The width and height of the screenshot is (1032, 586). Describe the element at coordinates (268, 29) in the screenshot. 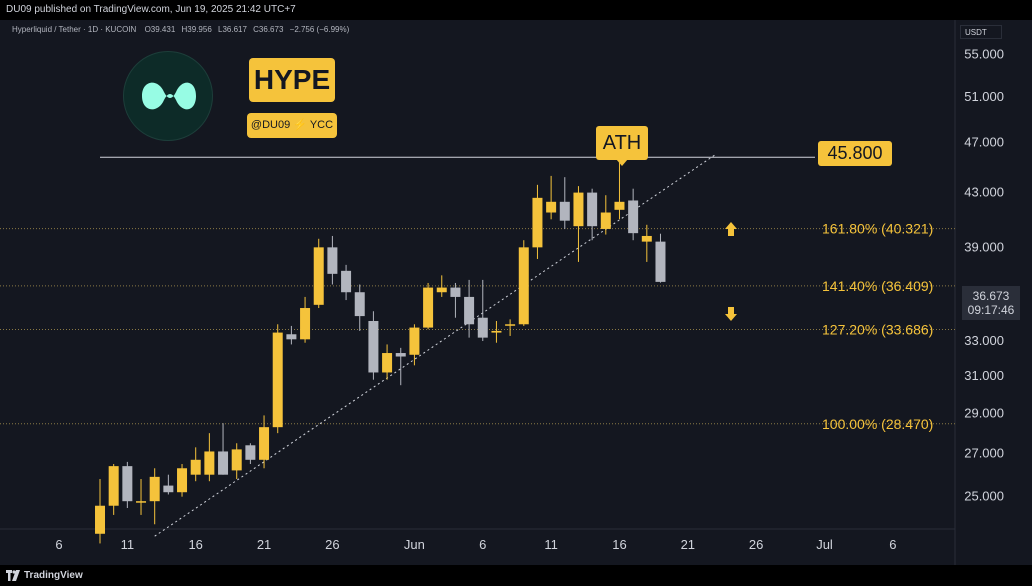

I see `ohlc-close: C36.673` at that location.